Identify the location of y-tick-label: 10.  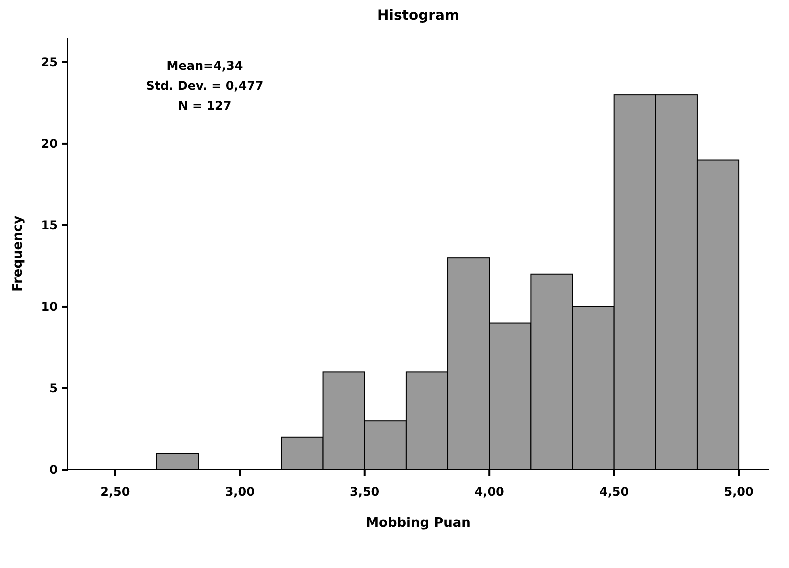
(49, 307).